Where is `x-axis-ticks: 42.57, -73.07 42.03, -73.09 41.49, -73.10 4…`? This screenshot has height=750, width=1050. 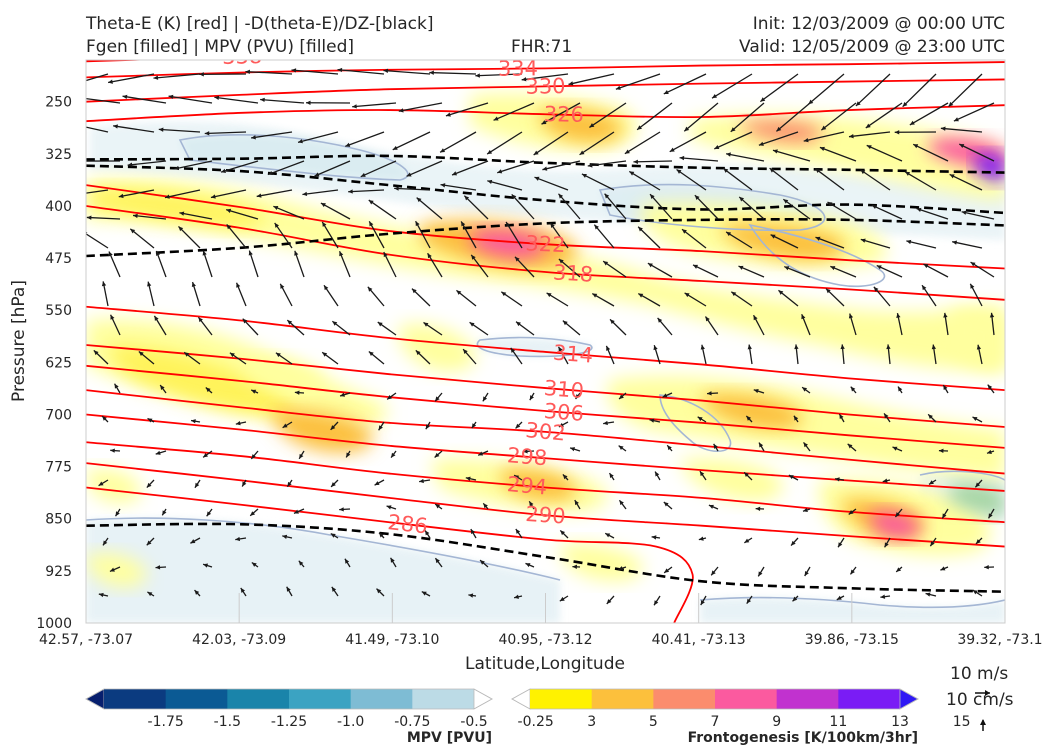
x-axis-ticks: 42.57, -73.07 42.03, -73.09 41.49, -73.10 4… is located at coordinates (541, 620).